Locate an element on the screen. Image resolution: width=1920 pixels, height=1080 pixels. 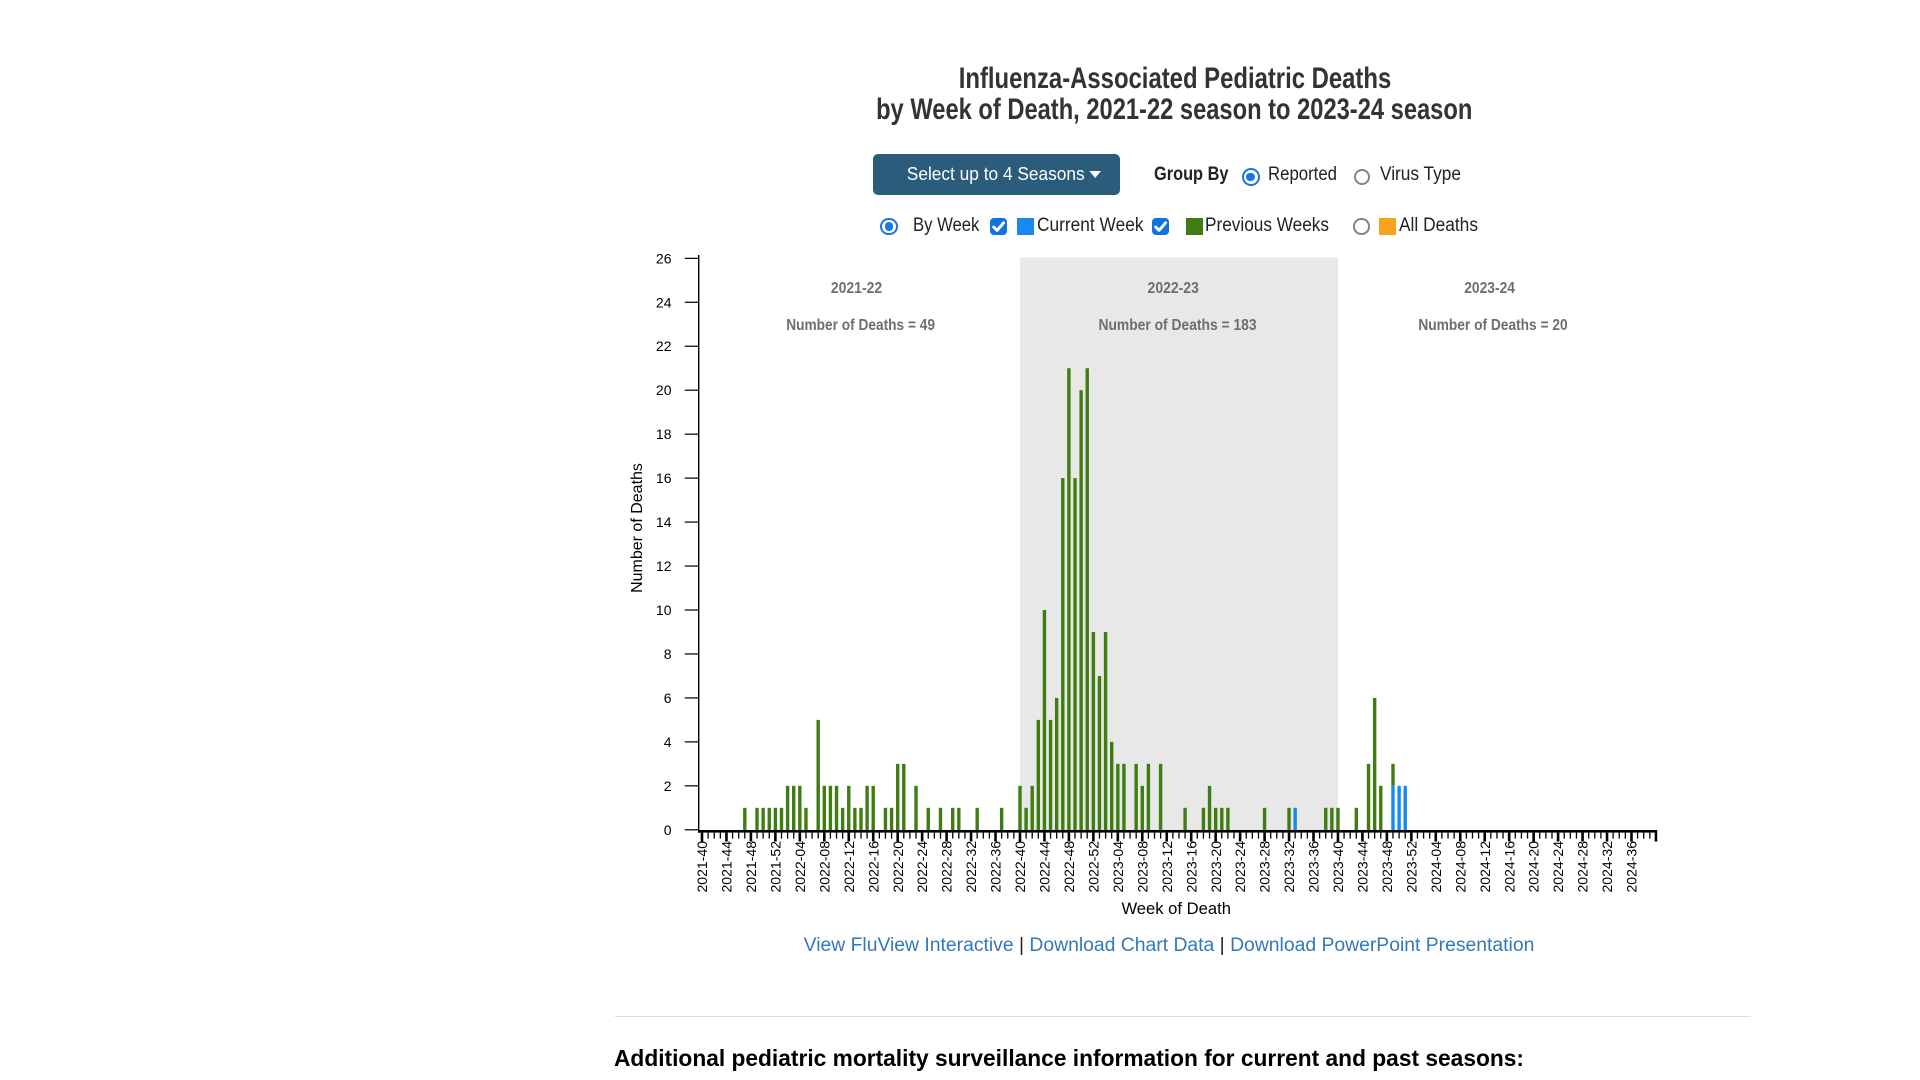
svg-text: 12 is located at coordinates (664, 566).